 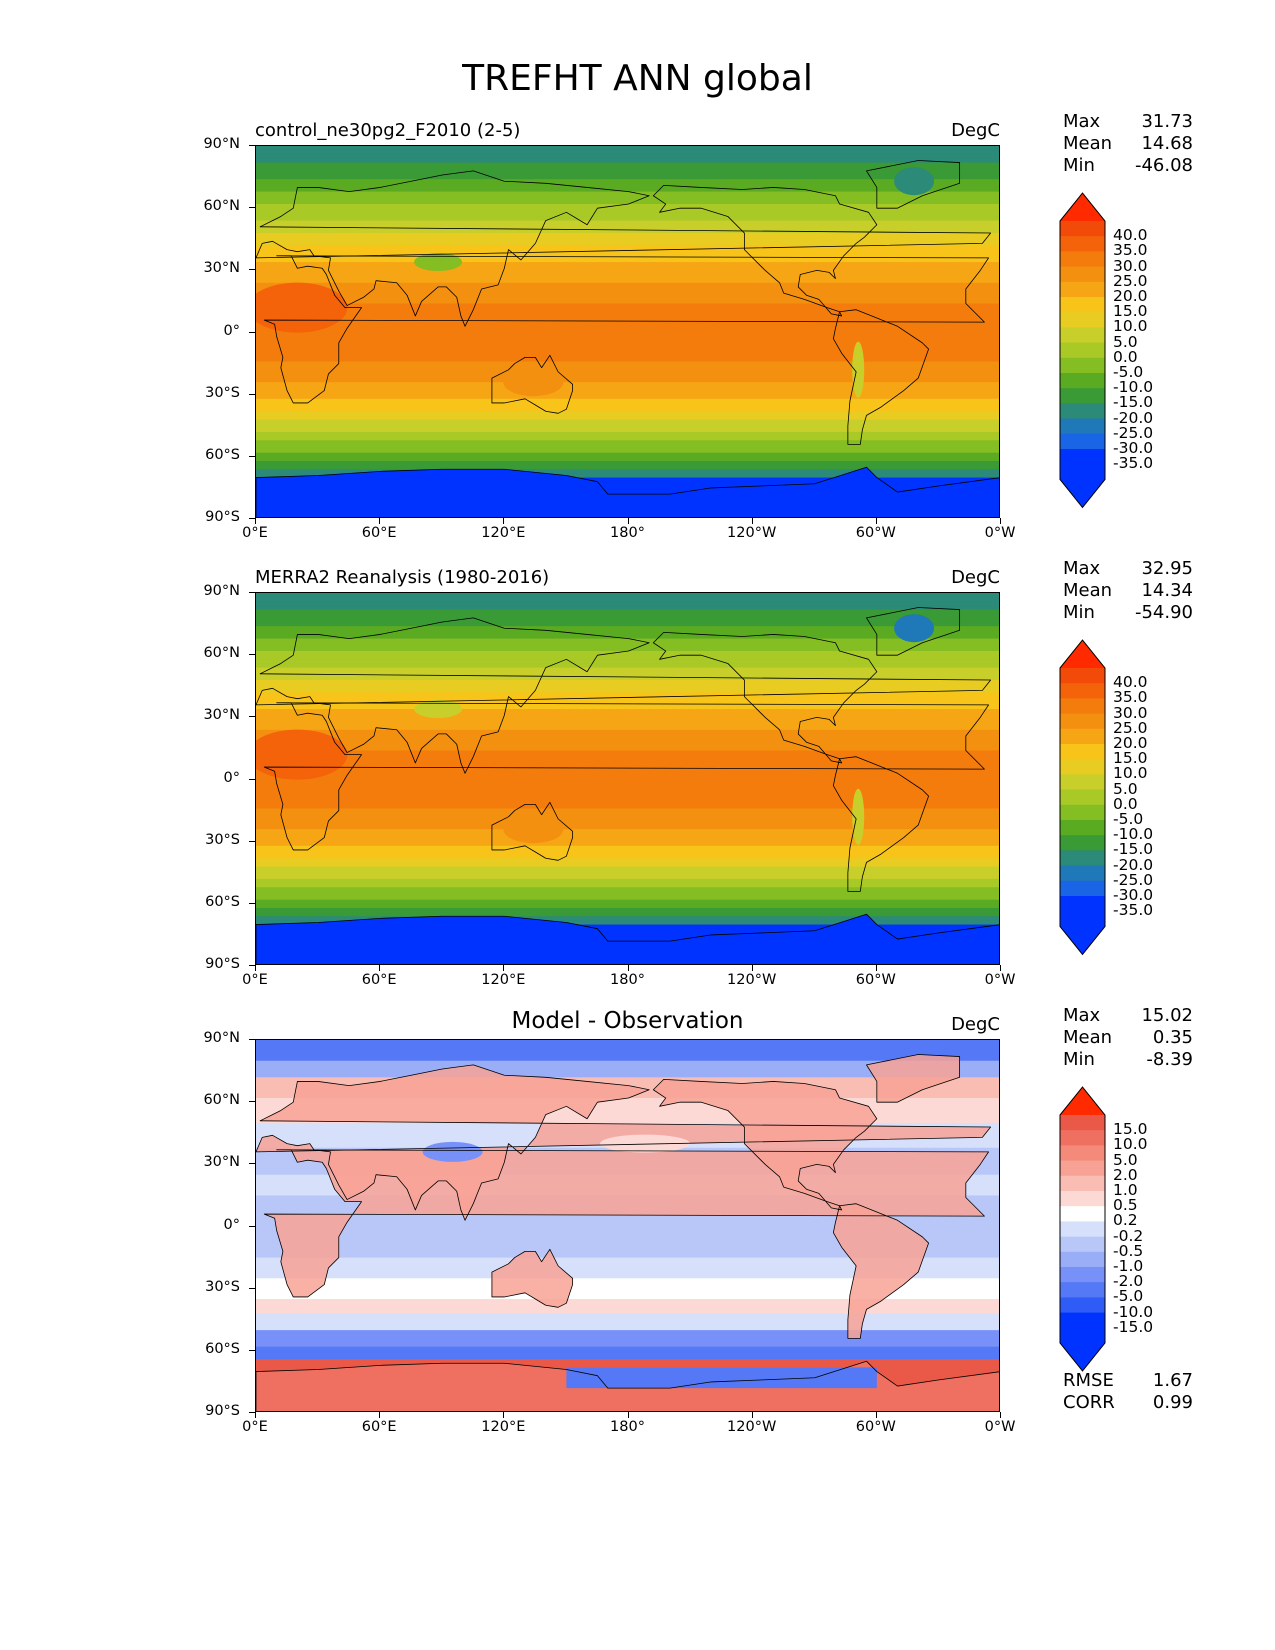 I want to click on colorbar-tick-label: 0.0, so click(x=1125, y=356).